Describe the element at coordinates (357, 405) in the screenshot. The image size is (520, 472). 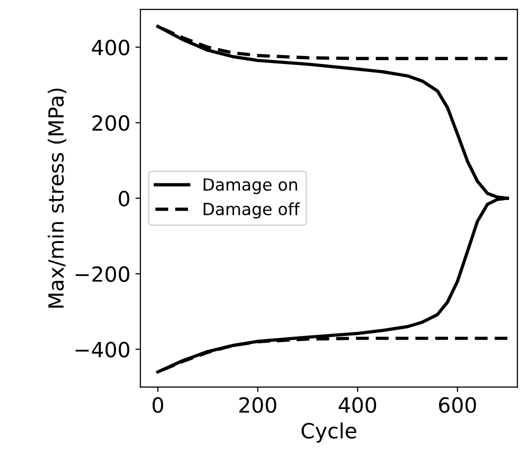
I see `x-tick-label: 400` at that location.